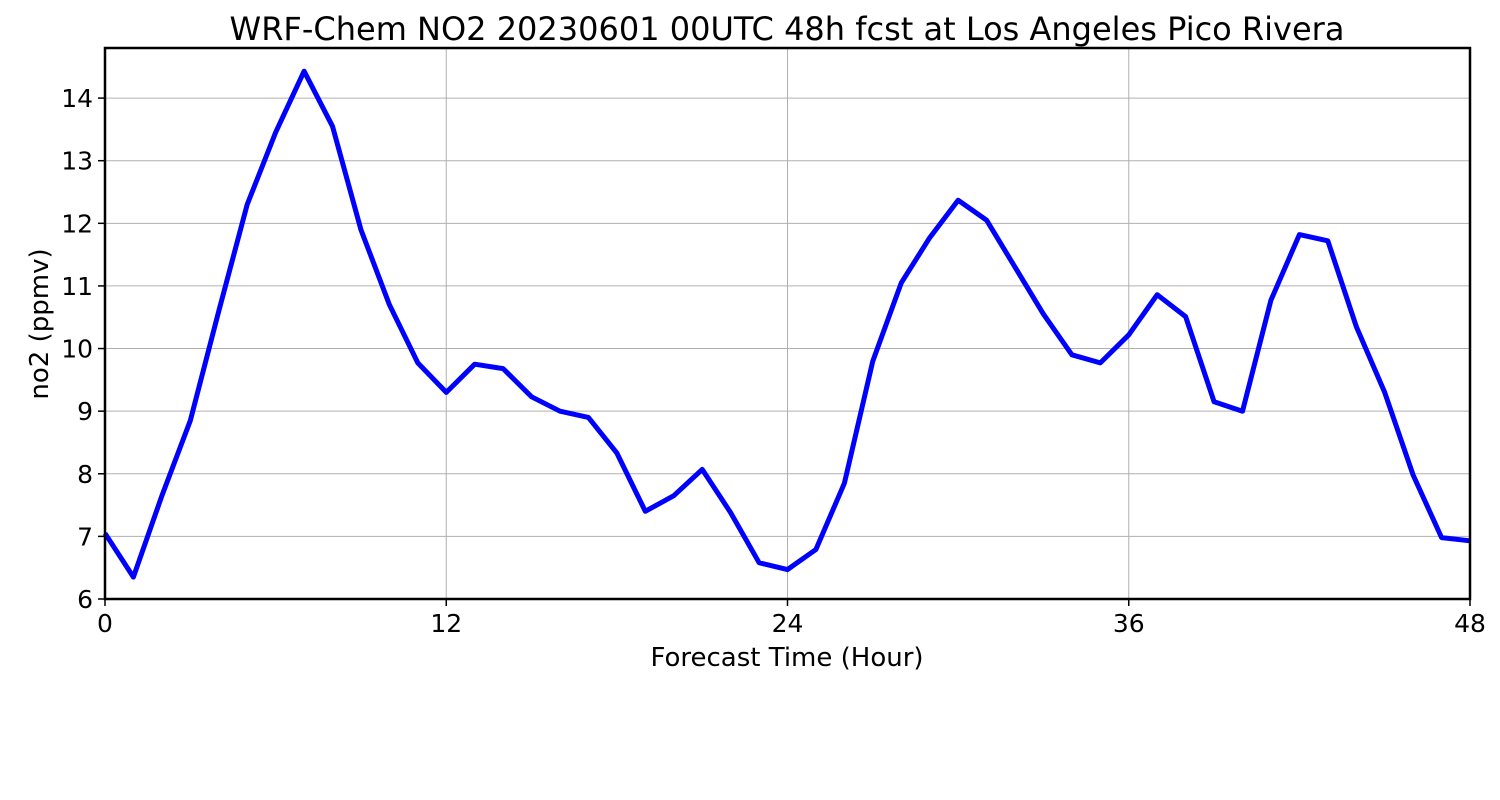  Describe the element at coordinates (446, 623) in the screenshot. I see `x-tick-label: 12` at that location.